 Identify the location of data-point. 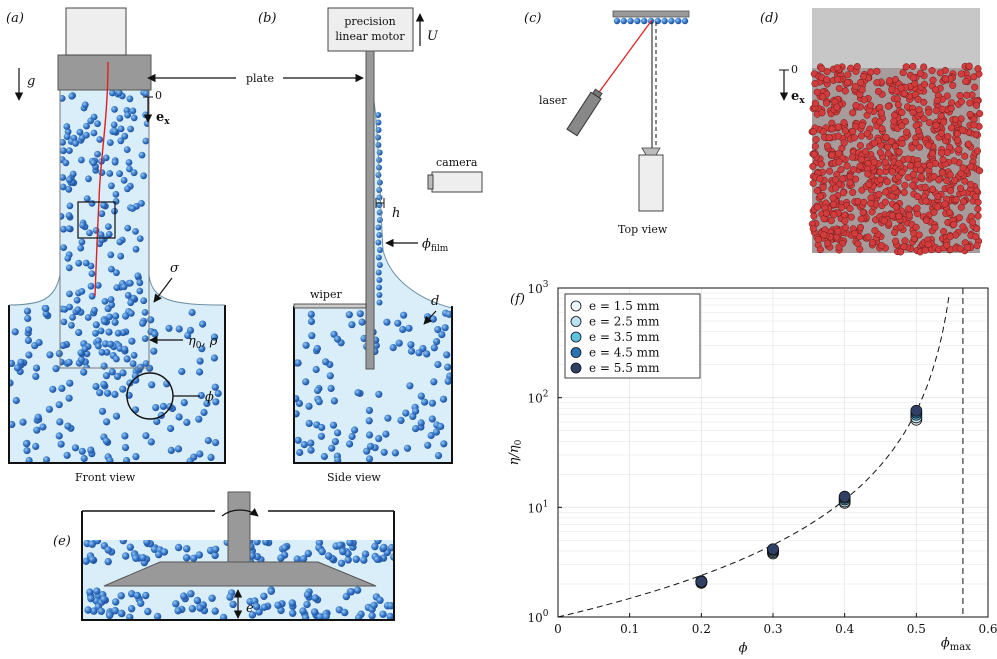
(773, 549).